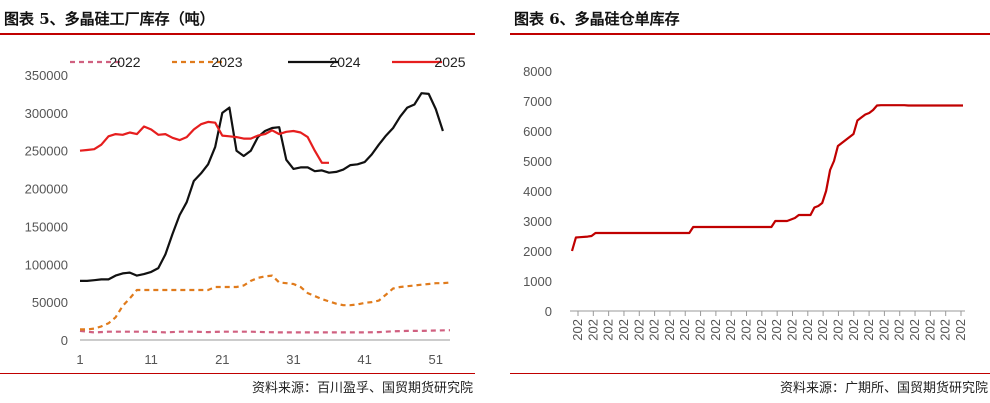 The image size is (990, 403). Describe the element at coordinates (537, 131) in the screenshot. I see `y-tick-label: 6000` at that location.